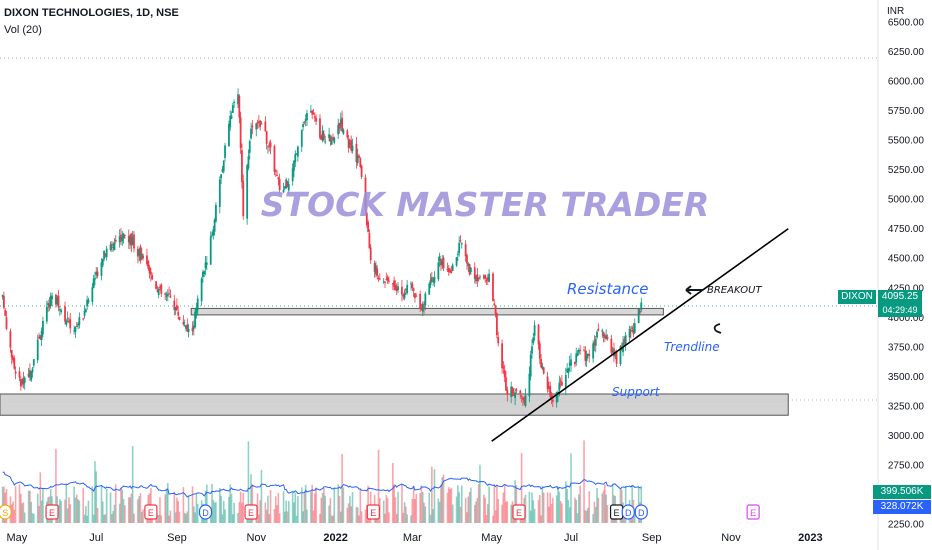 The image size is (932, 550). Describe the element at coordinates (427, 311) in the screenshot. I see `resistance-zone` at that location.